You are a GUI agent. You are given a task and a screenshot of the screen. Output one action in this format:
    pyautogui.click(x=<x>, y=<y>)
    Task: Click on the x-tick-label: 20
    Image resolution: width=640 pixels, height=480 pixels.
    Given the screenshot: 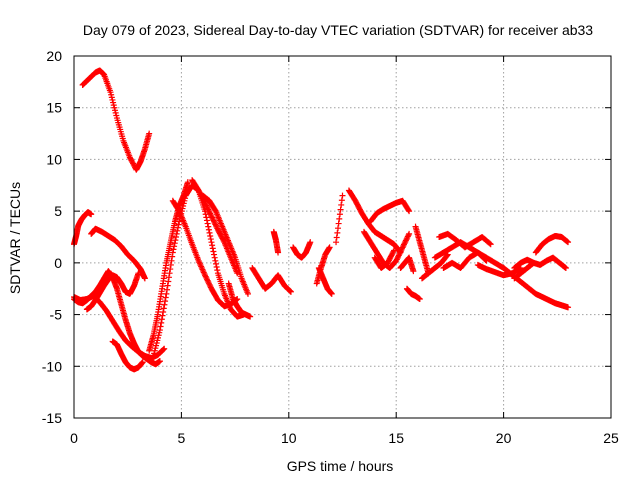 What is the action you would take?
    pyautogui.click(x=504, y=438)
    